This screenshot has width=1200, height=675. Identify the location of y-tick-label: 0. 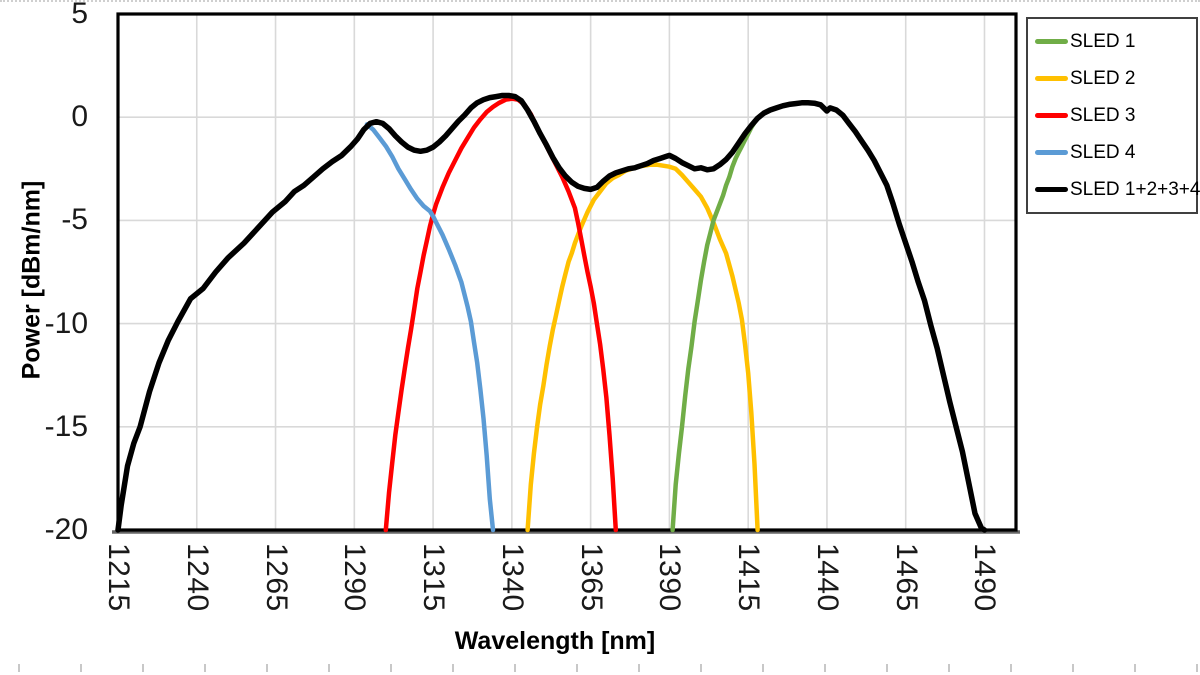
(79, 117).